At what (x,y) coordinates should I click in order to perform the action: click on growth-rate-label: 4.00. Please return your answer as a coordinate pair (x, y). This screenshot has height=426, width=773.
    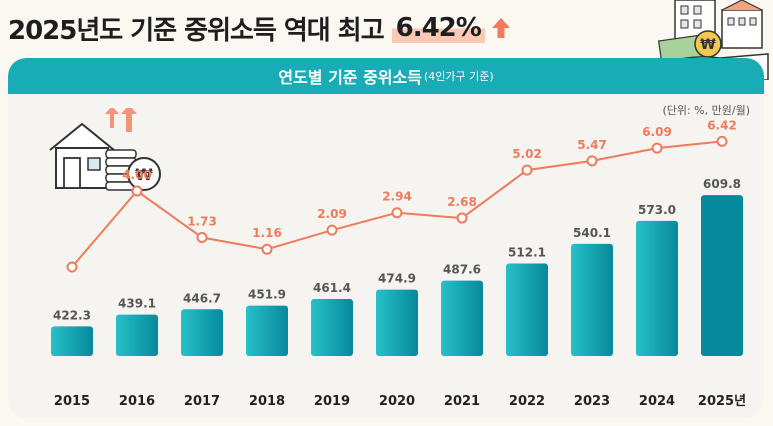
    Looking at the image, I should click on (137, 175).